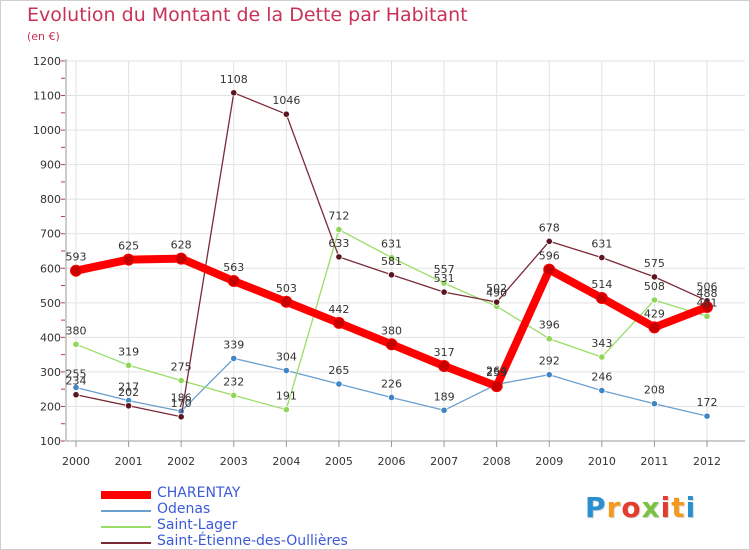  Describe the element at coordinates (286, 396) in the screenshot. I see `data-label: 191` at that location.